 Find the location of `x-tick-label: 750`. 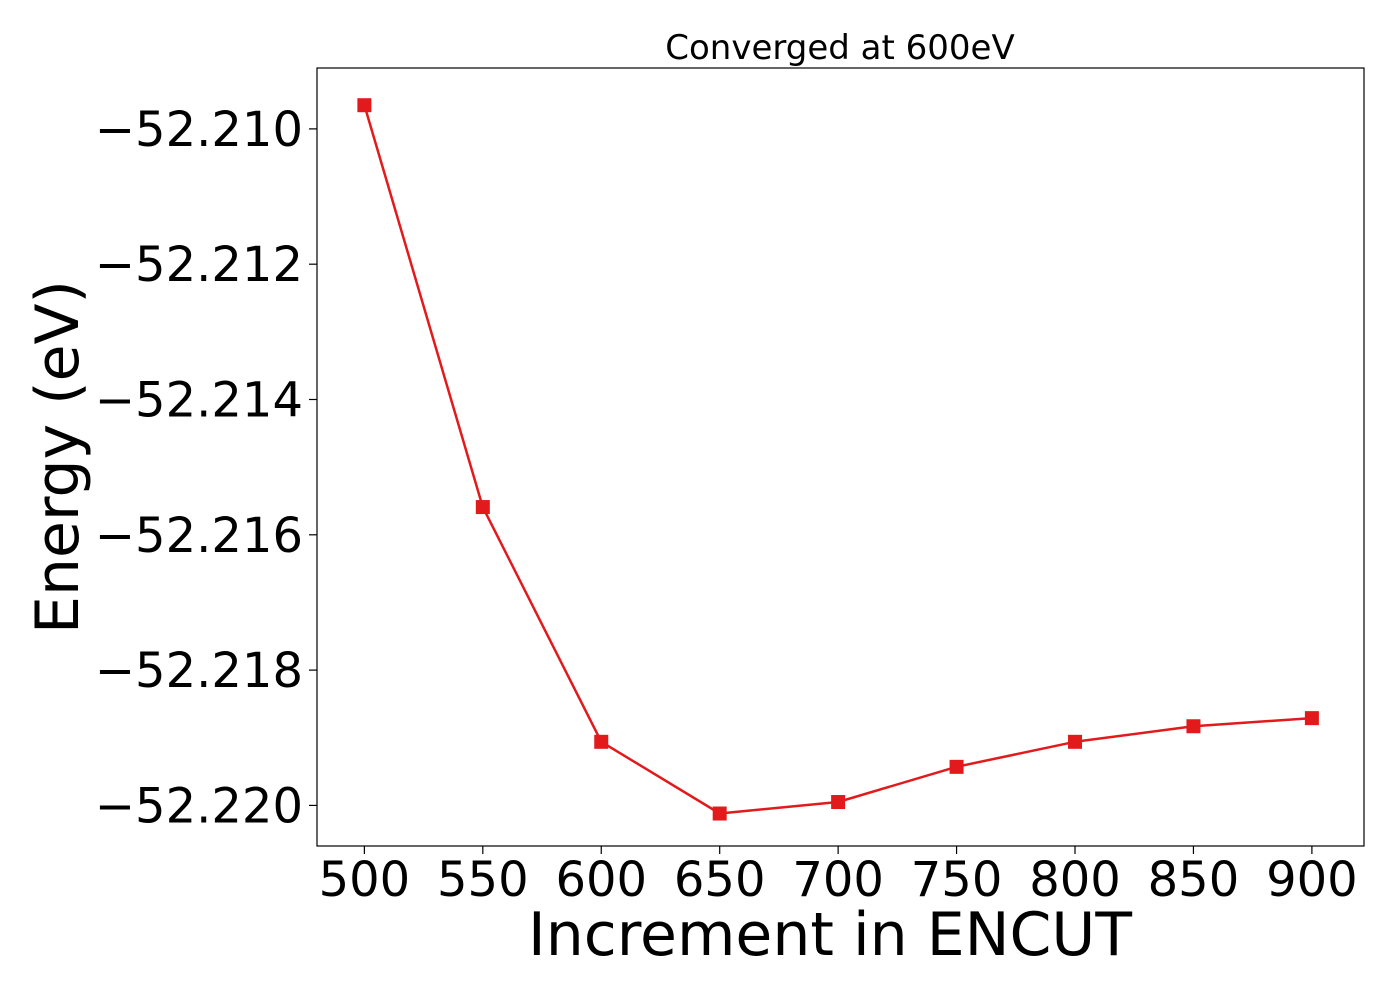

x-tick-label: 750 is located at coordinates (957, 880).